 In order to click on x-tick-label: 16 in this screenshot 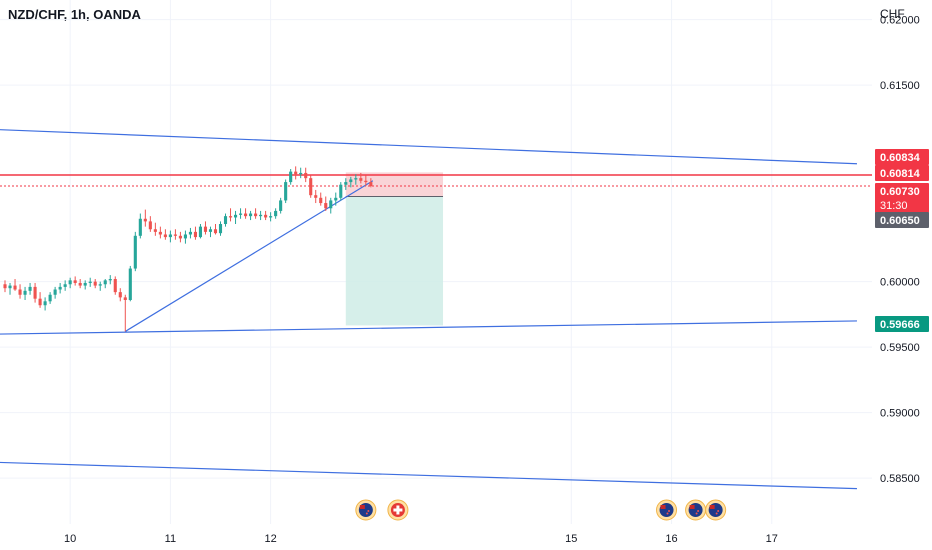, I will do `click(671, 539)`.